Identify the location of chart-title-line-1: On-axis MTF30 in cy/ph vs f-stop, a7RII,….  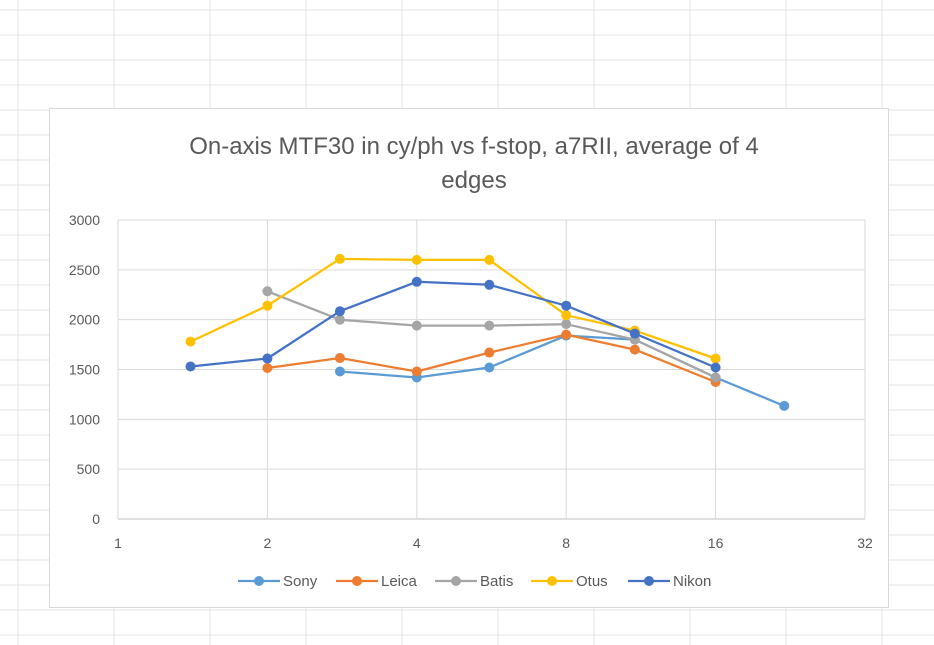
(474, 146).